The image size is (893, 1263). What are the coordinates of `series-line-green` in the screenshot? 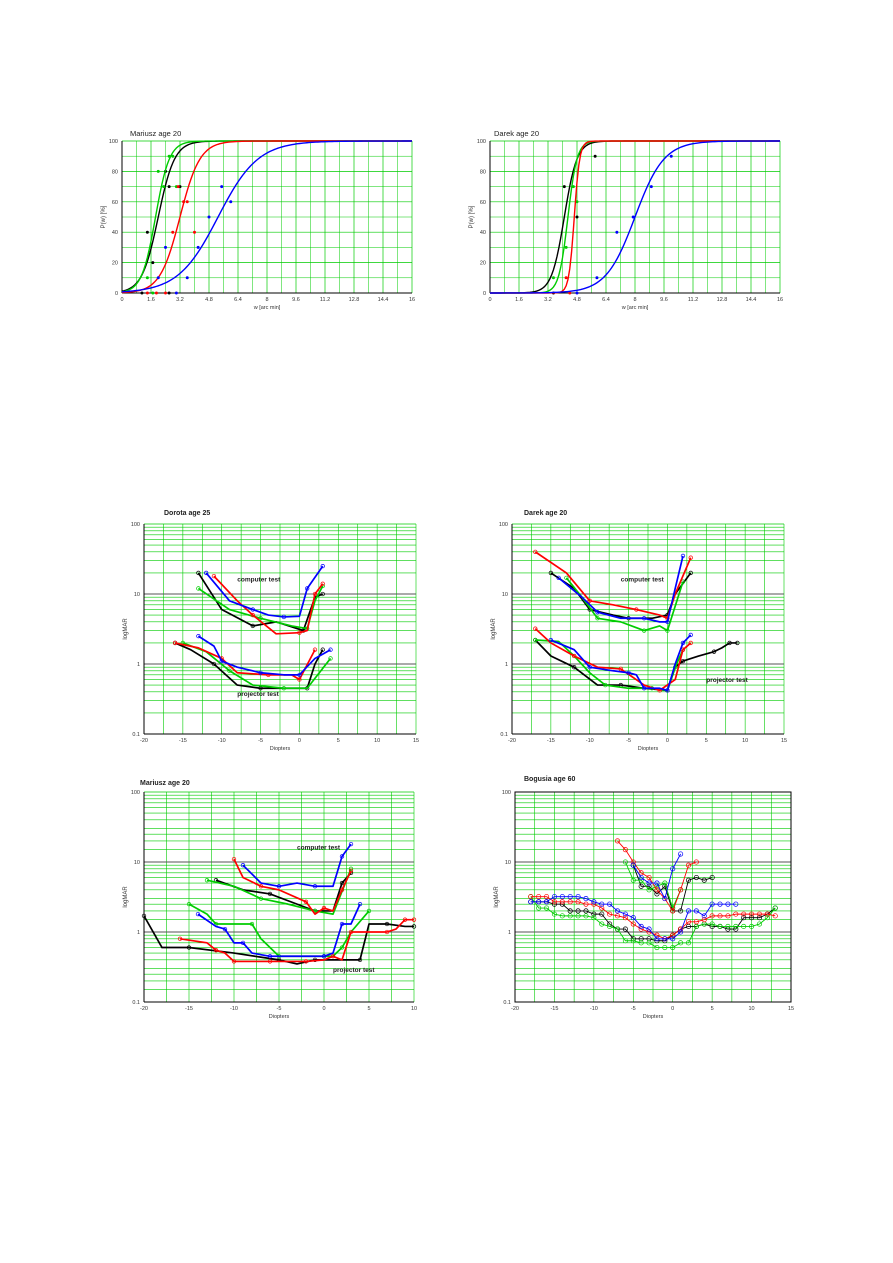 It's located at (260, 607).